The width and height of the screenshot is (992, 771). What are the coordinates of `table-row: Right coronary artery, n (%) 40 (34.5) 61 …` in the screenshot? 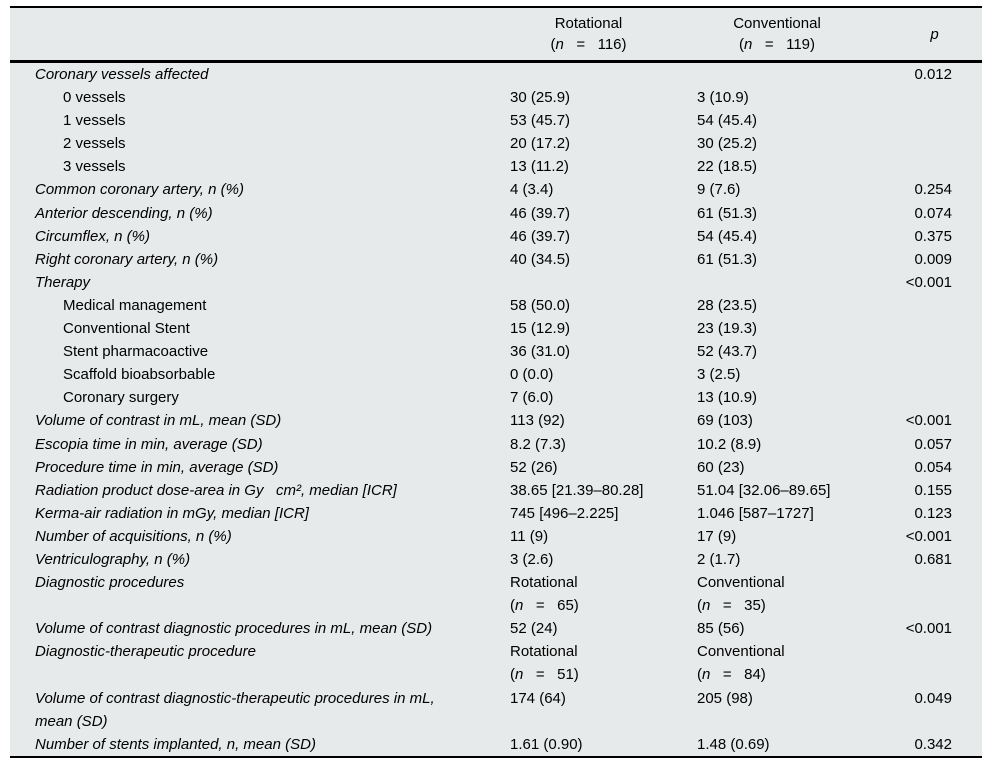 It's located at (496, 259).